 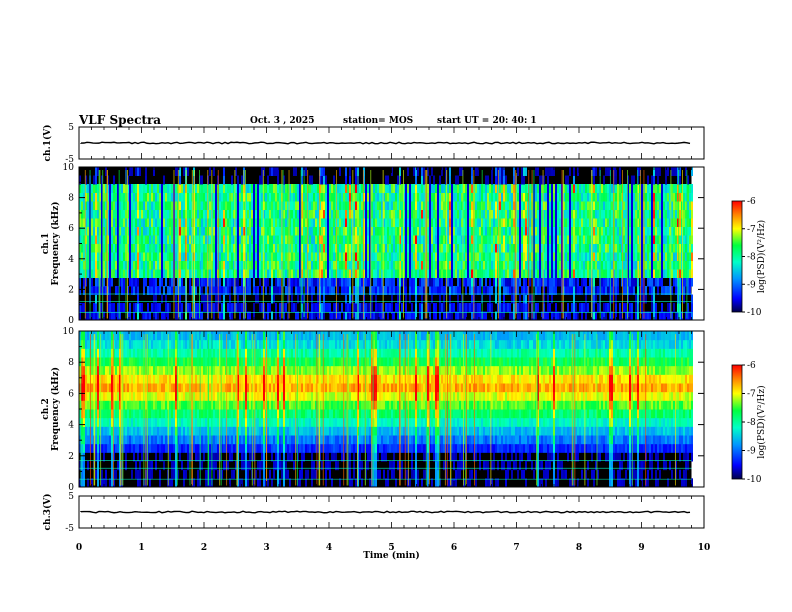 What do you see at coordinates (761, 256) in the screenshot?
I see `ch1_spectrogram-colorbar-label: log(PSD)(V²/Hz)` at bounding box center [761, 256].